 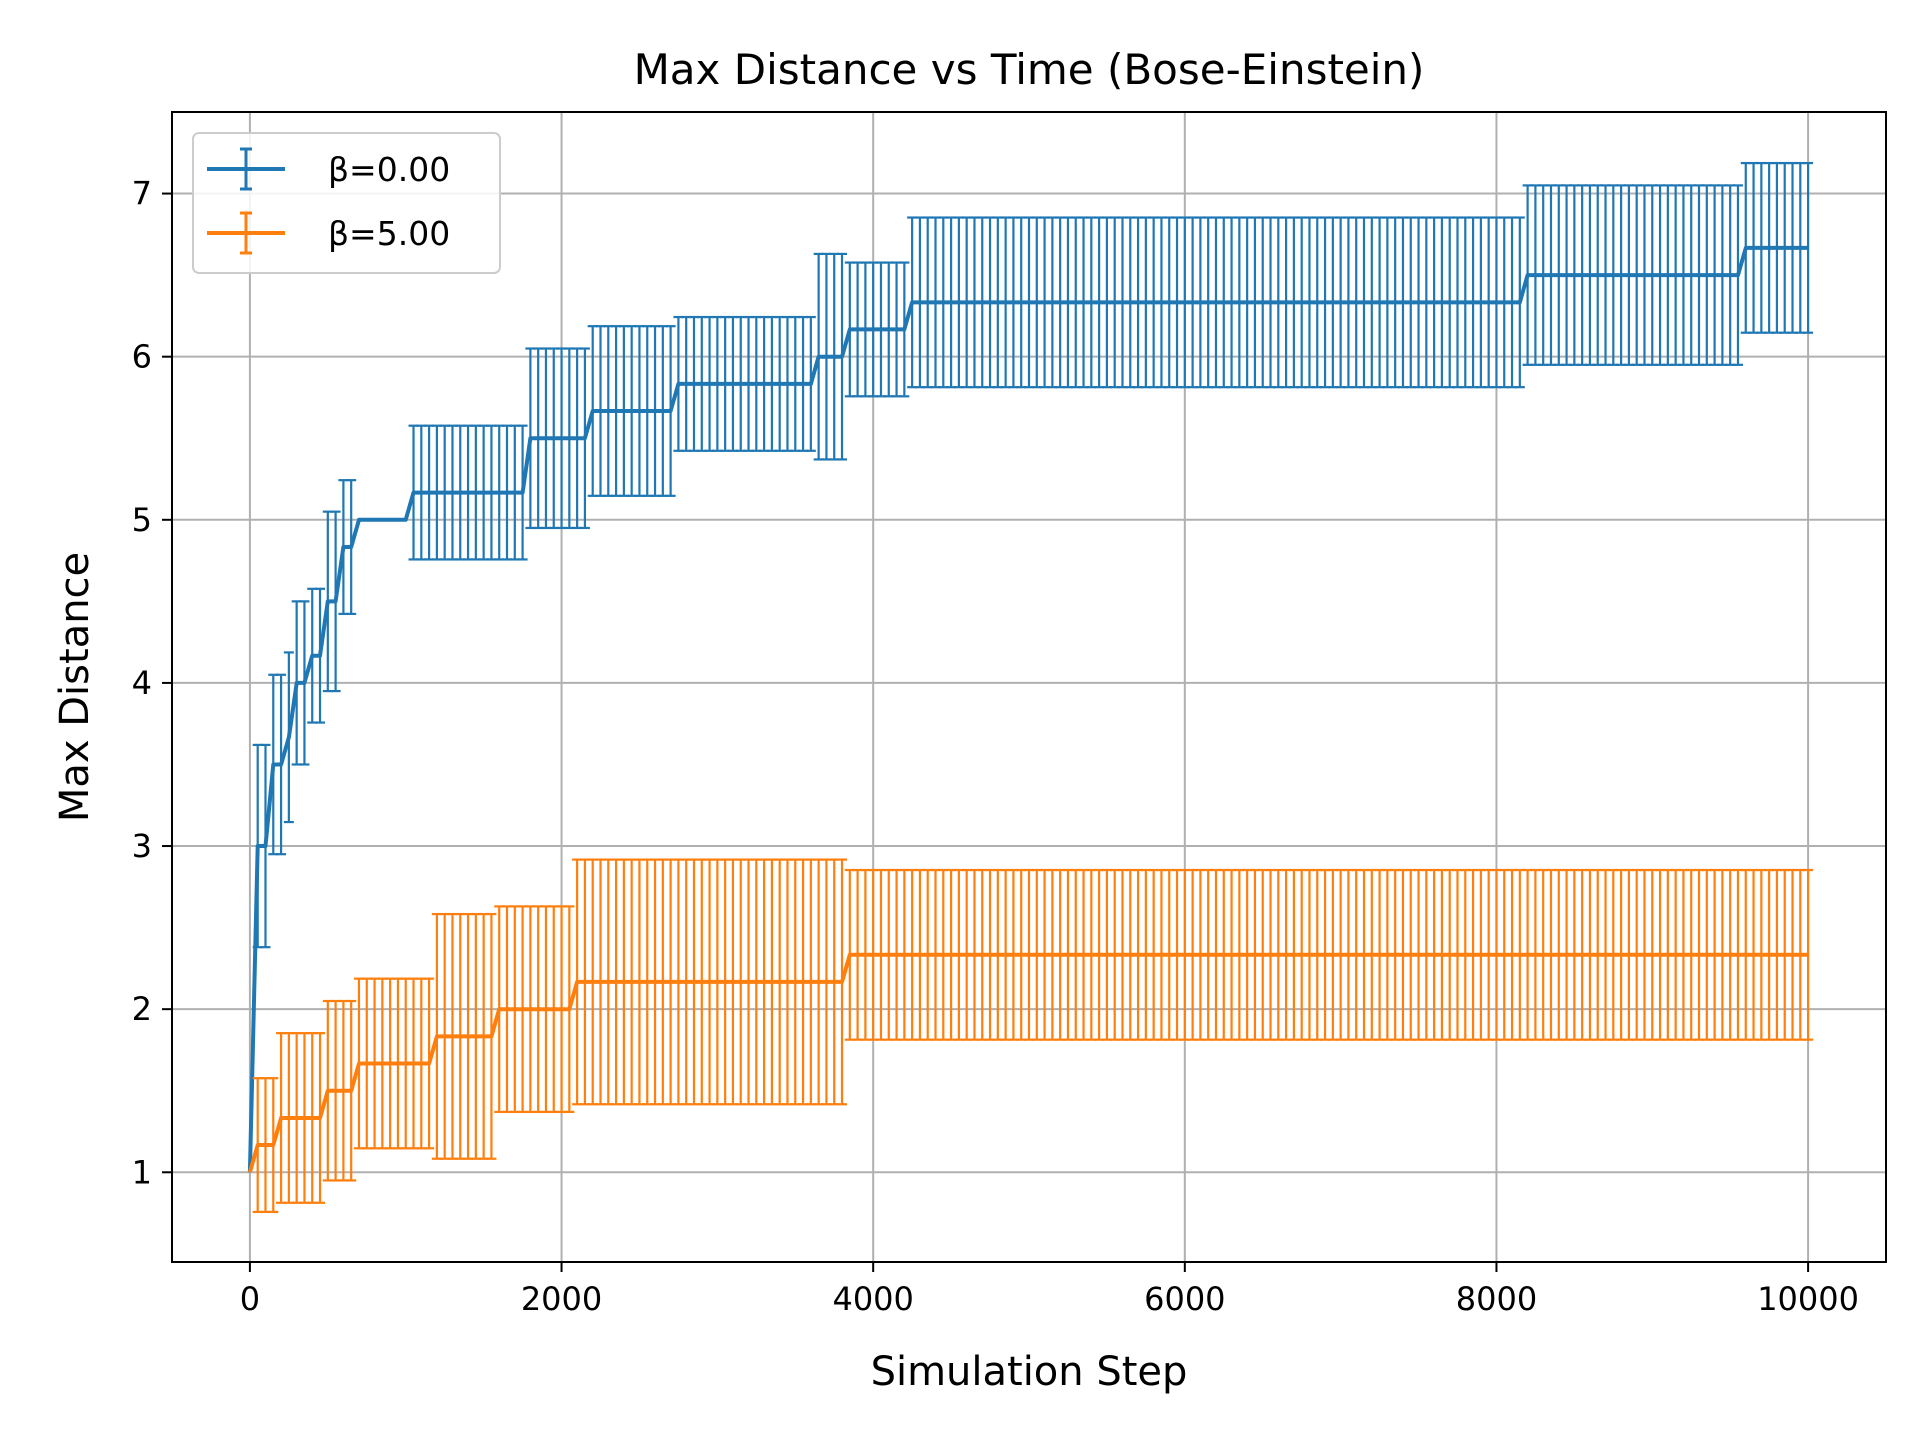 What do you see at coordinates (1029, 69) in the screenshot?
I see `chart-title: Max Distance vs Time (Bose-Einstein)` at bounding box center [1029, 69].